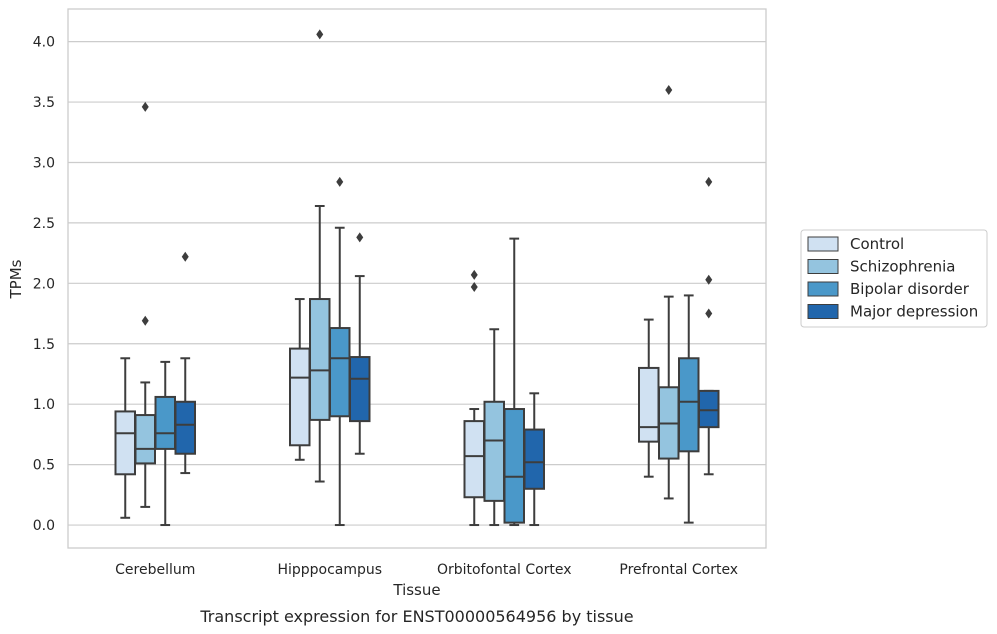  I want to click on x-tick-label: Hipppocampus, so click(329, 570).